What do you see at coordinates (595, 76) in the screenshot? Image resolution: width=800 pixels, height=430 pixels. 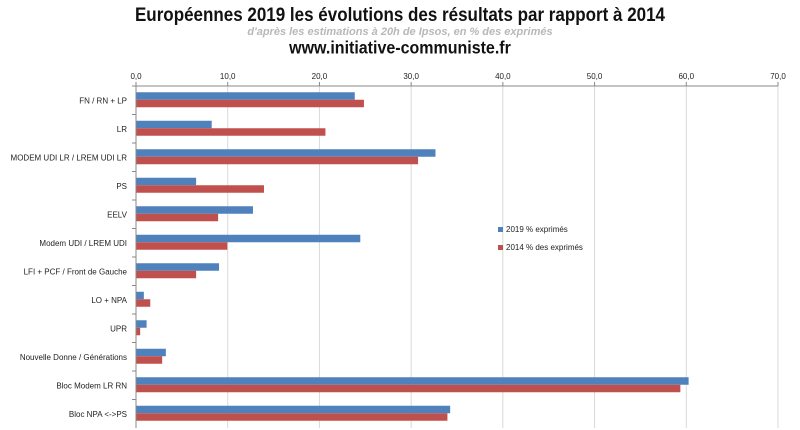 I see `tick-label-x: 50,0` at bounding box center [595, 76].